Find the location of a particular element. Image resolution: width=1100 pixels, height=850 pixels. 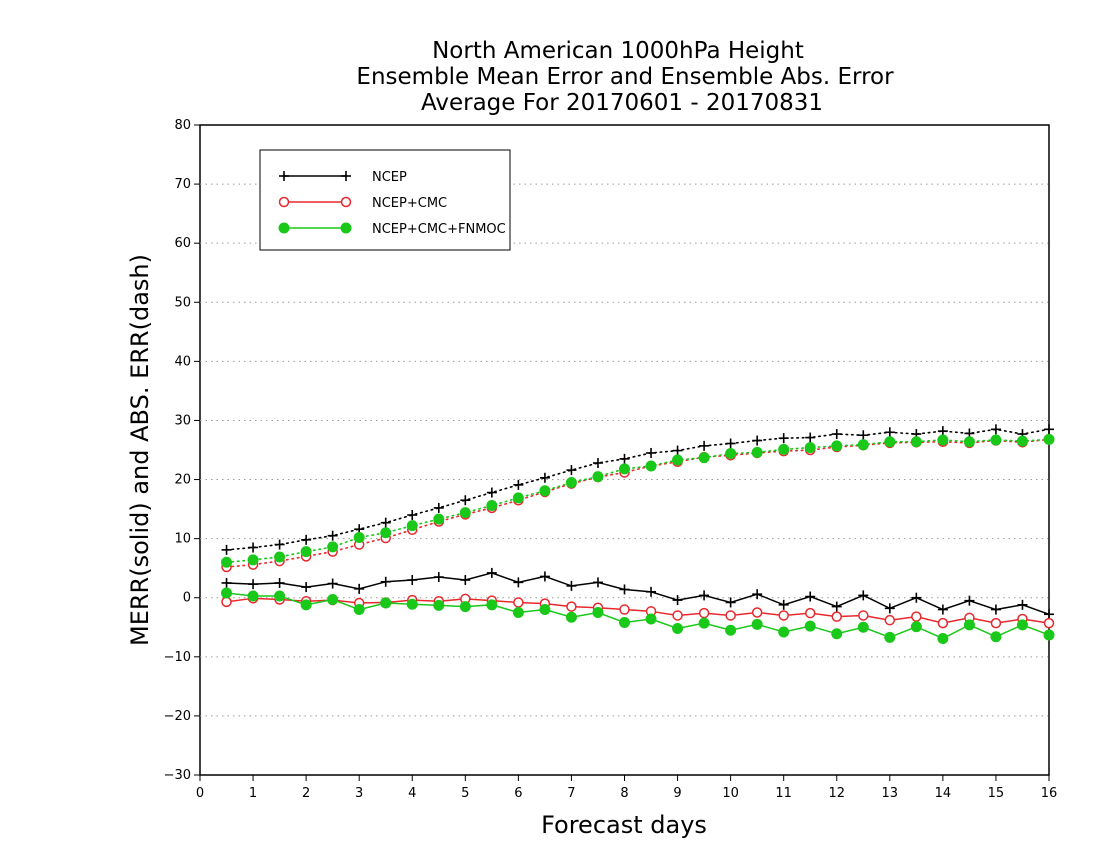

x-tick-label: 10 is located at coordinates (730, 793).